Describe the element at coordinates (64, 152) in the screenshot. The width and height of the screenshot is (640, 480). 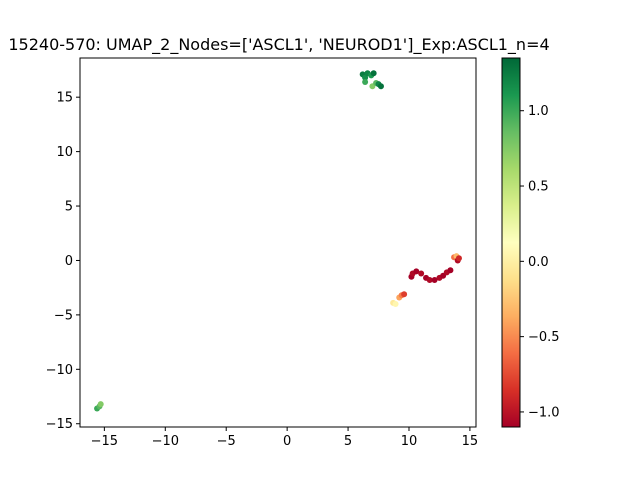
I see `y-tick-label: 10` at that location.